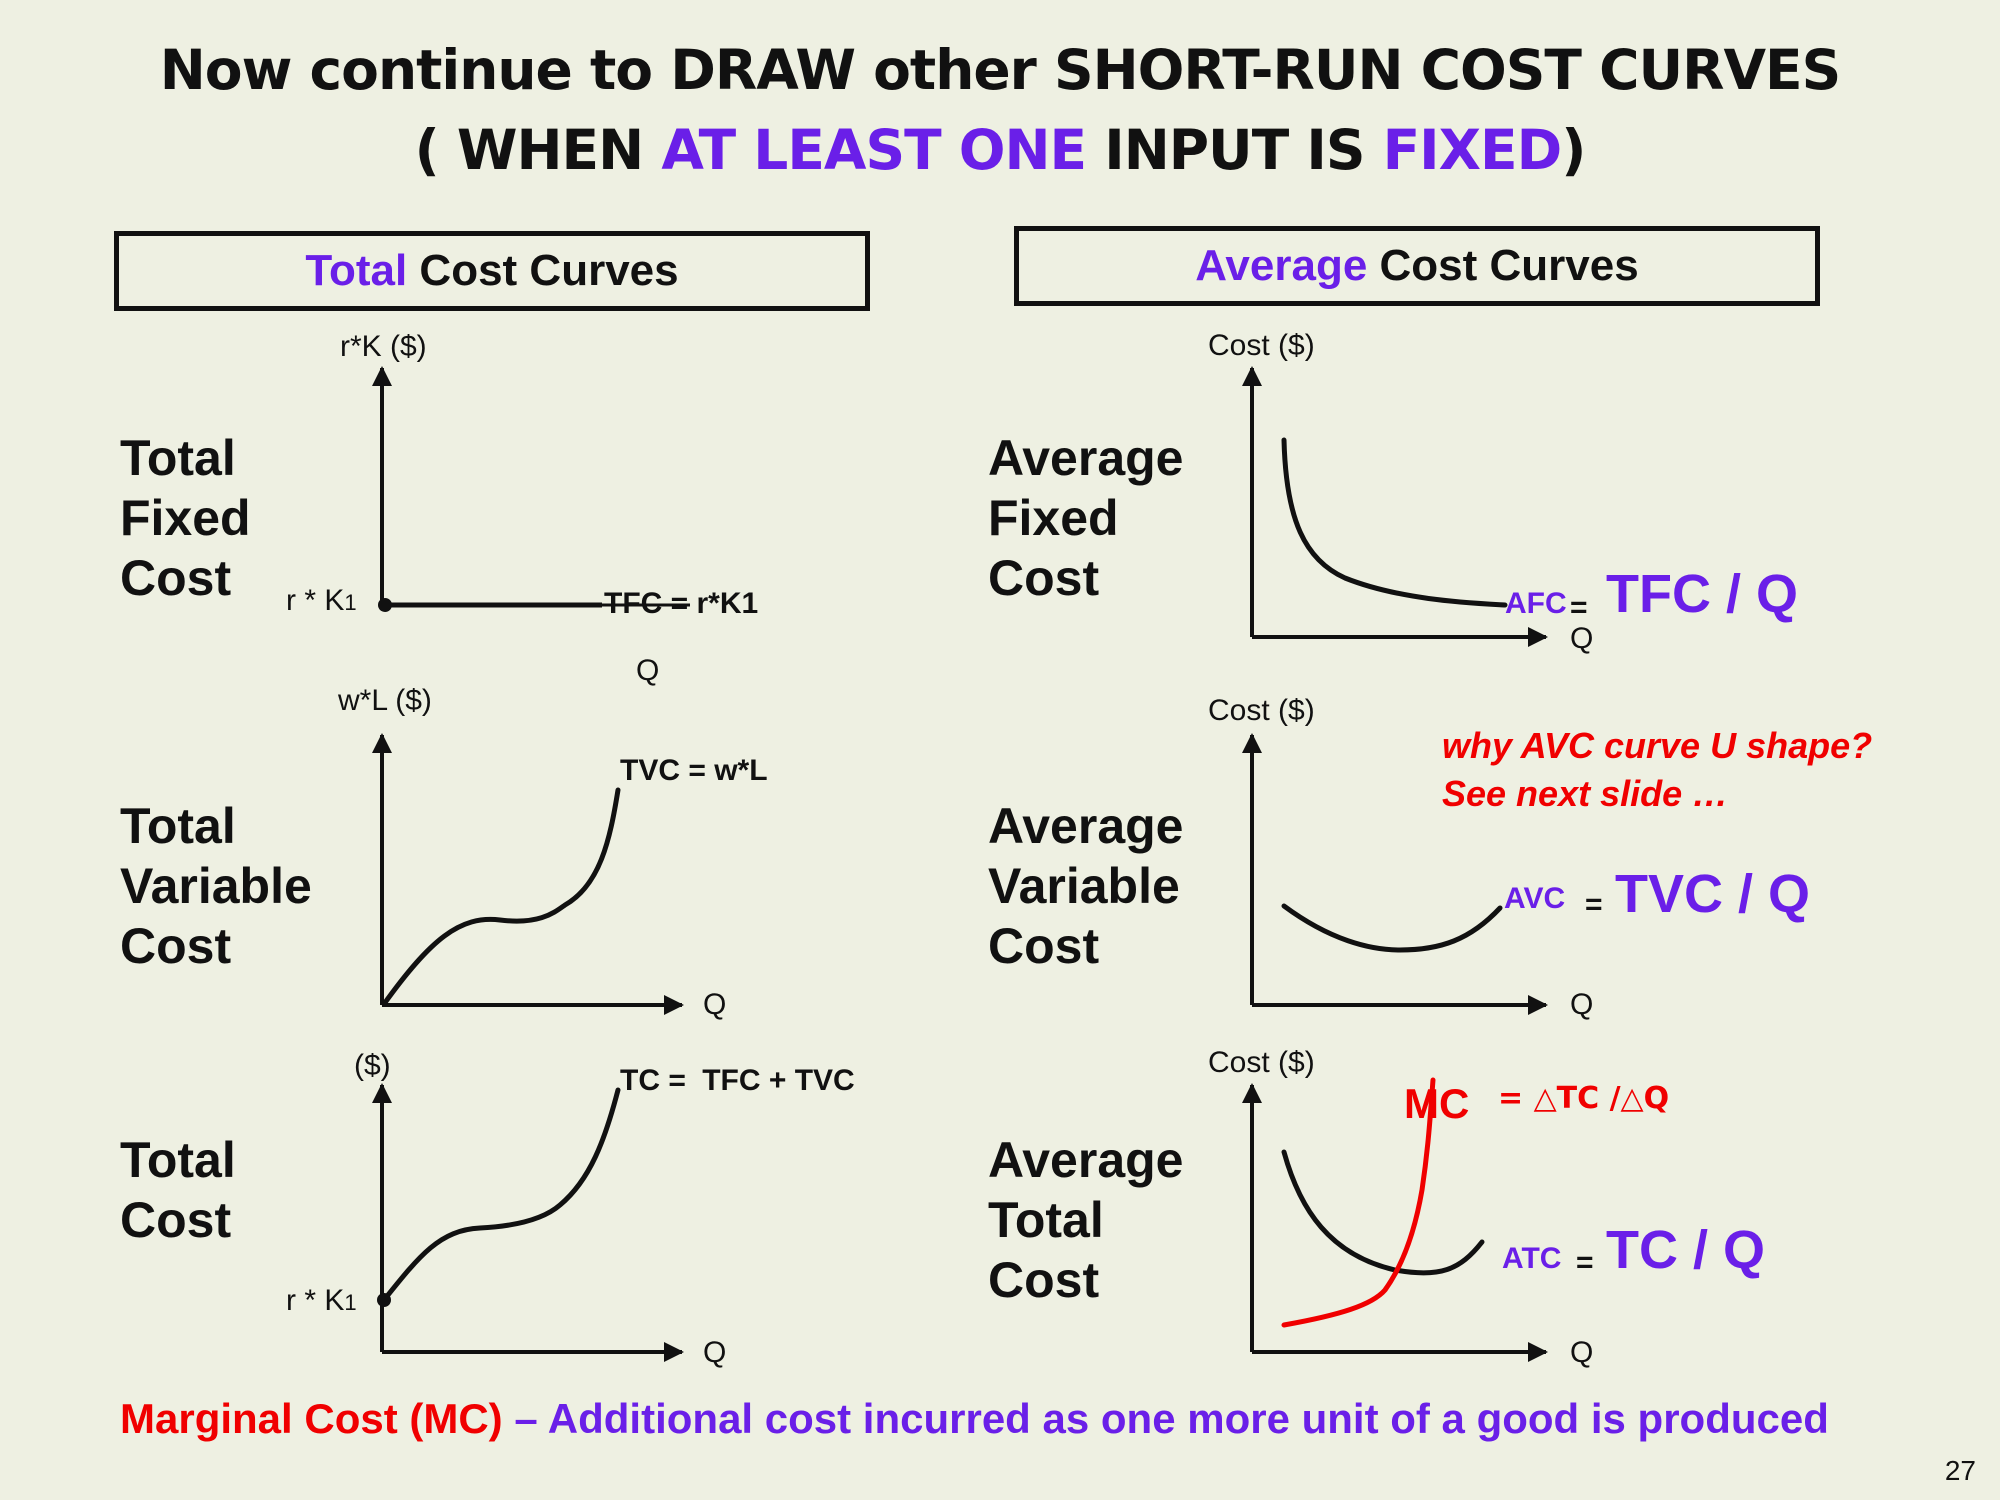 This screenshot has height=1500, width=2000. Describe the element at coordinates (1585, 1262) in the screenshot. I see `atc-formula-eq: =` at that location.